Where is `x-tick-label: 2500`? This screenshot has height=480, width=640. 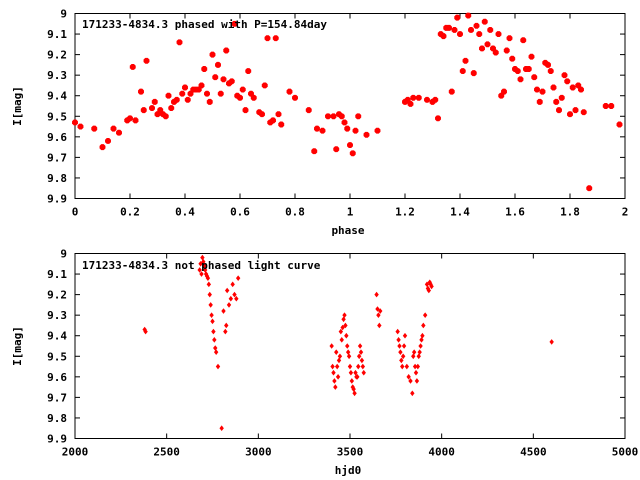 x-tick-label: 2500 is located at coordinates (166, 452).